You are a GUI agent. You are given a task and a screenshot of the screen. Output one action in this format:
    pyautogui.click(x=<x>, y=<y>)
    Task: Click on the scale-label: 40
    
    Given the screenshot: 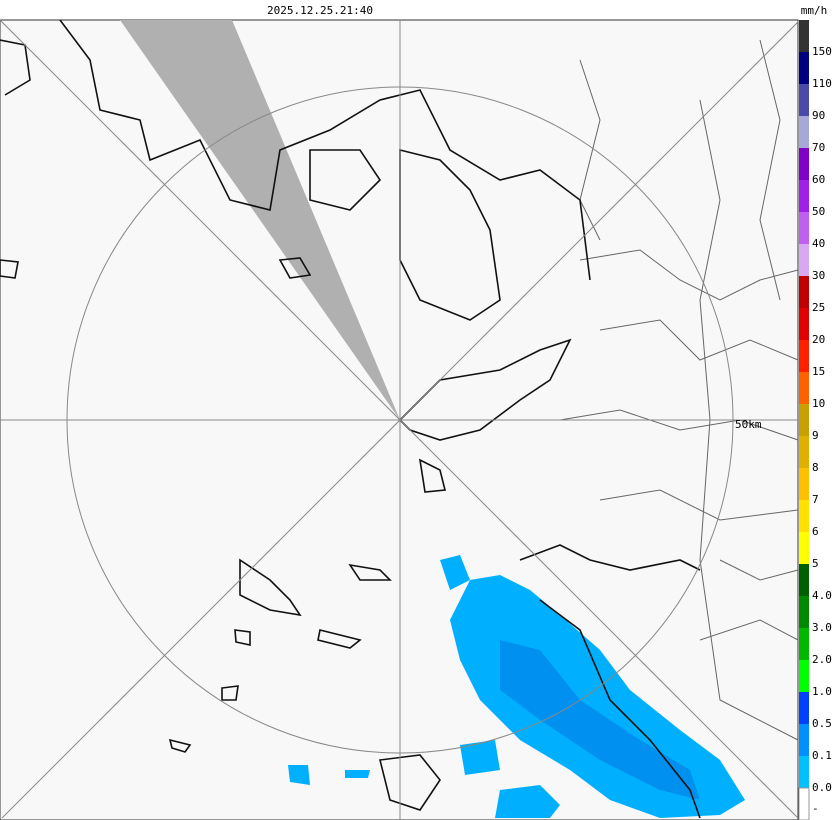 What is the action you would take?
    pyautogui.click(x=818, y=243)
    